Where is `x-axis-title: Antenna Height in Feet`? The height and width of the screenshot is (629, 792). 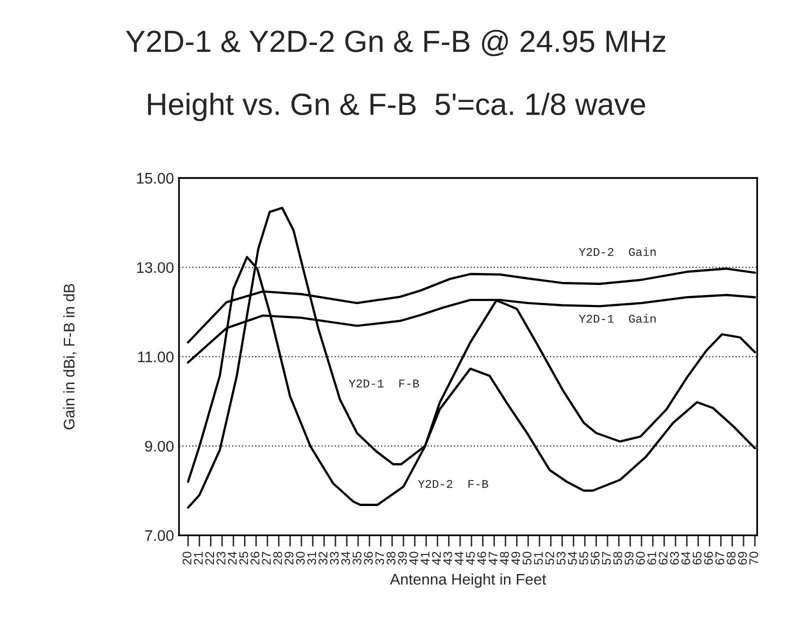 x-axis-title: Antenna Height in Feet is located at coordinates (468, 580).